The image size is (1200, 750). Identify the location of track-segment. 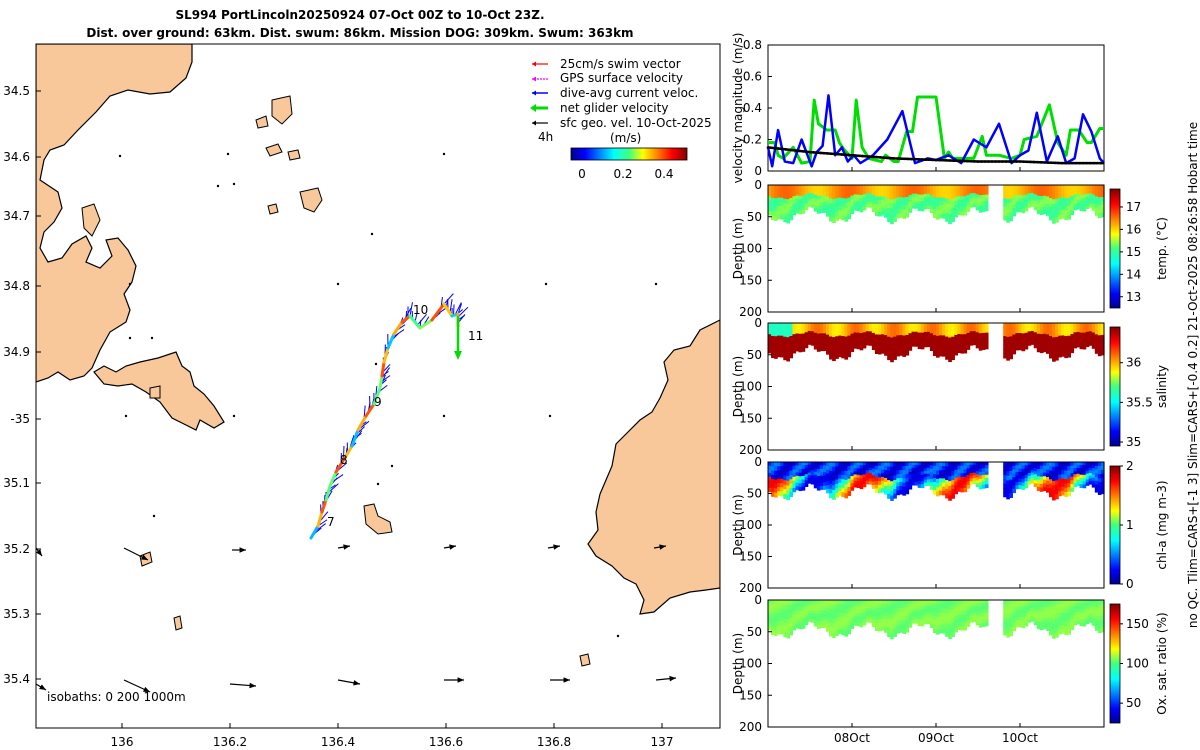
(324, 506).